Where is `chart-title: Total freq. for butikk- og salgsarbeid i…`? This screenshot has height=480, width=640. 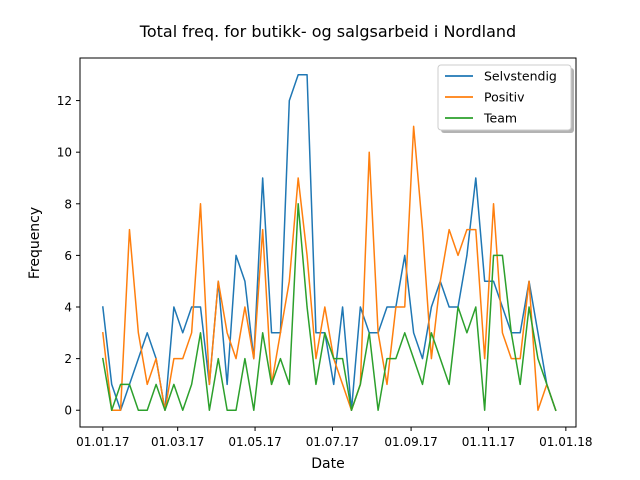
chart-title: Total freq. for butikk- og salgsarbeid i… is located at coordinates (327, 31).